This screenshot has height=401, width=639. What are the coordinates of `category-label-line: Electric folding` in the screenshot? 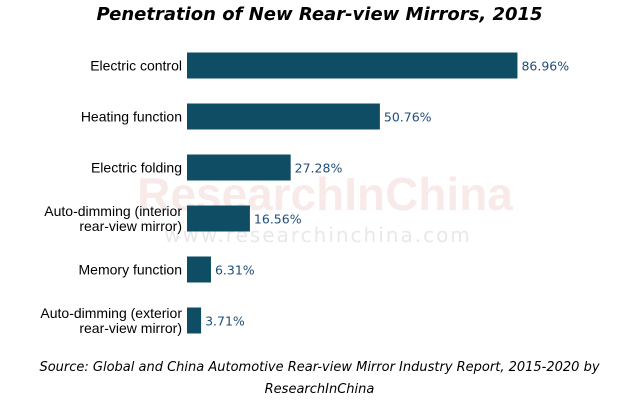 It's located at (136, 168).